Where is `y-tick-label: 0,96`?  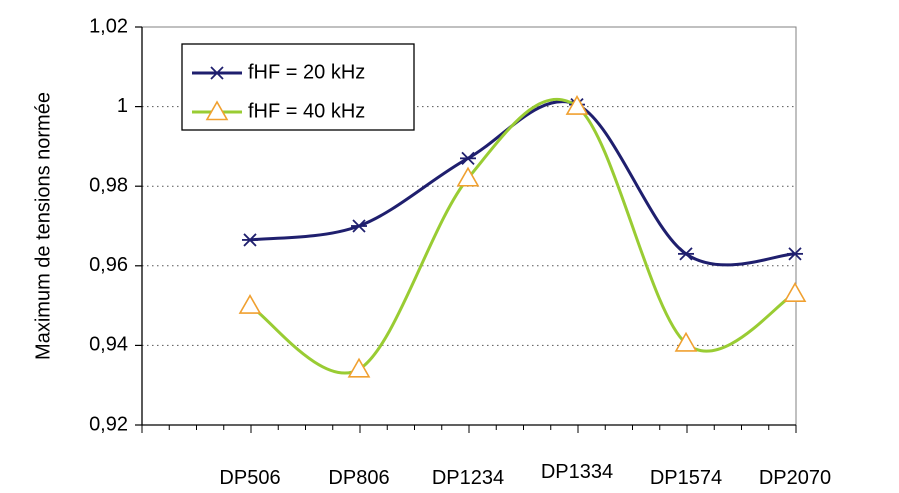
y-tick-label: 0,96 is located at coordinates (108, 265).